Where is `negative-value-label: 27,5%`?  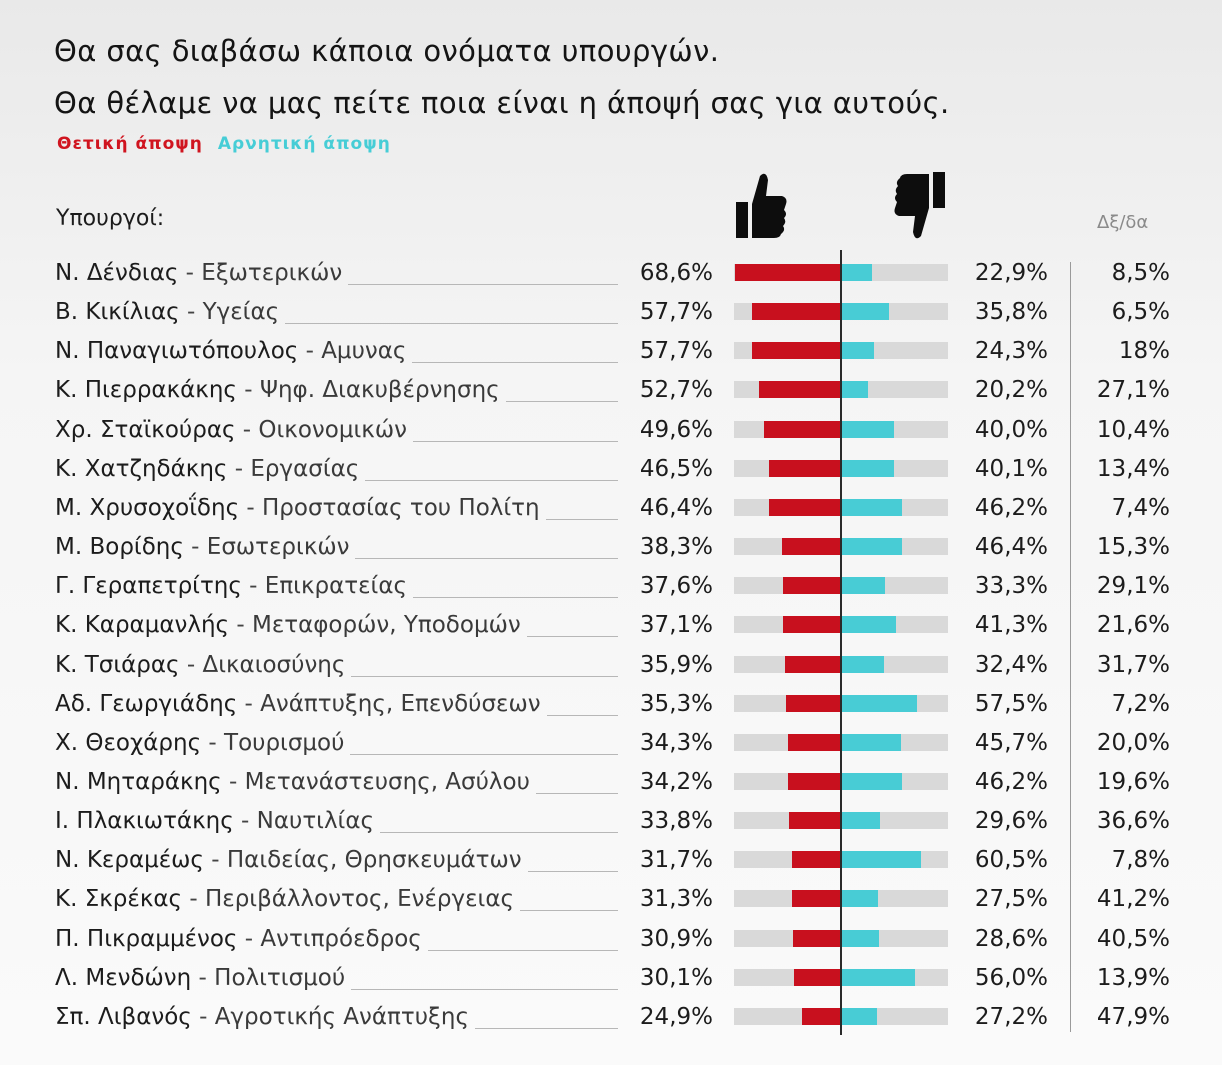 negative-value-label: 27,5% is located at coordinates (1011, 899).